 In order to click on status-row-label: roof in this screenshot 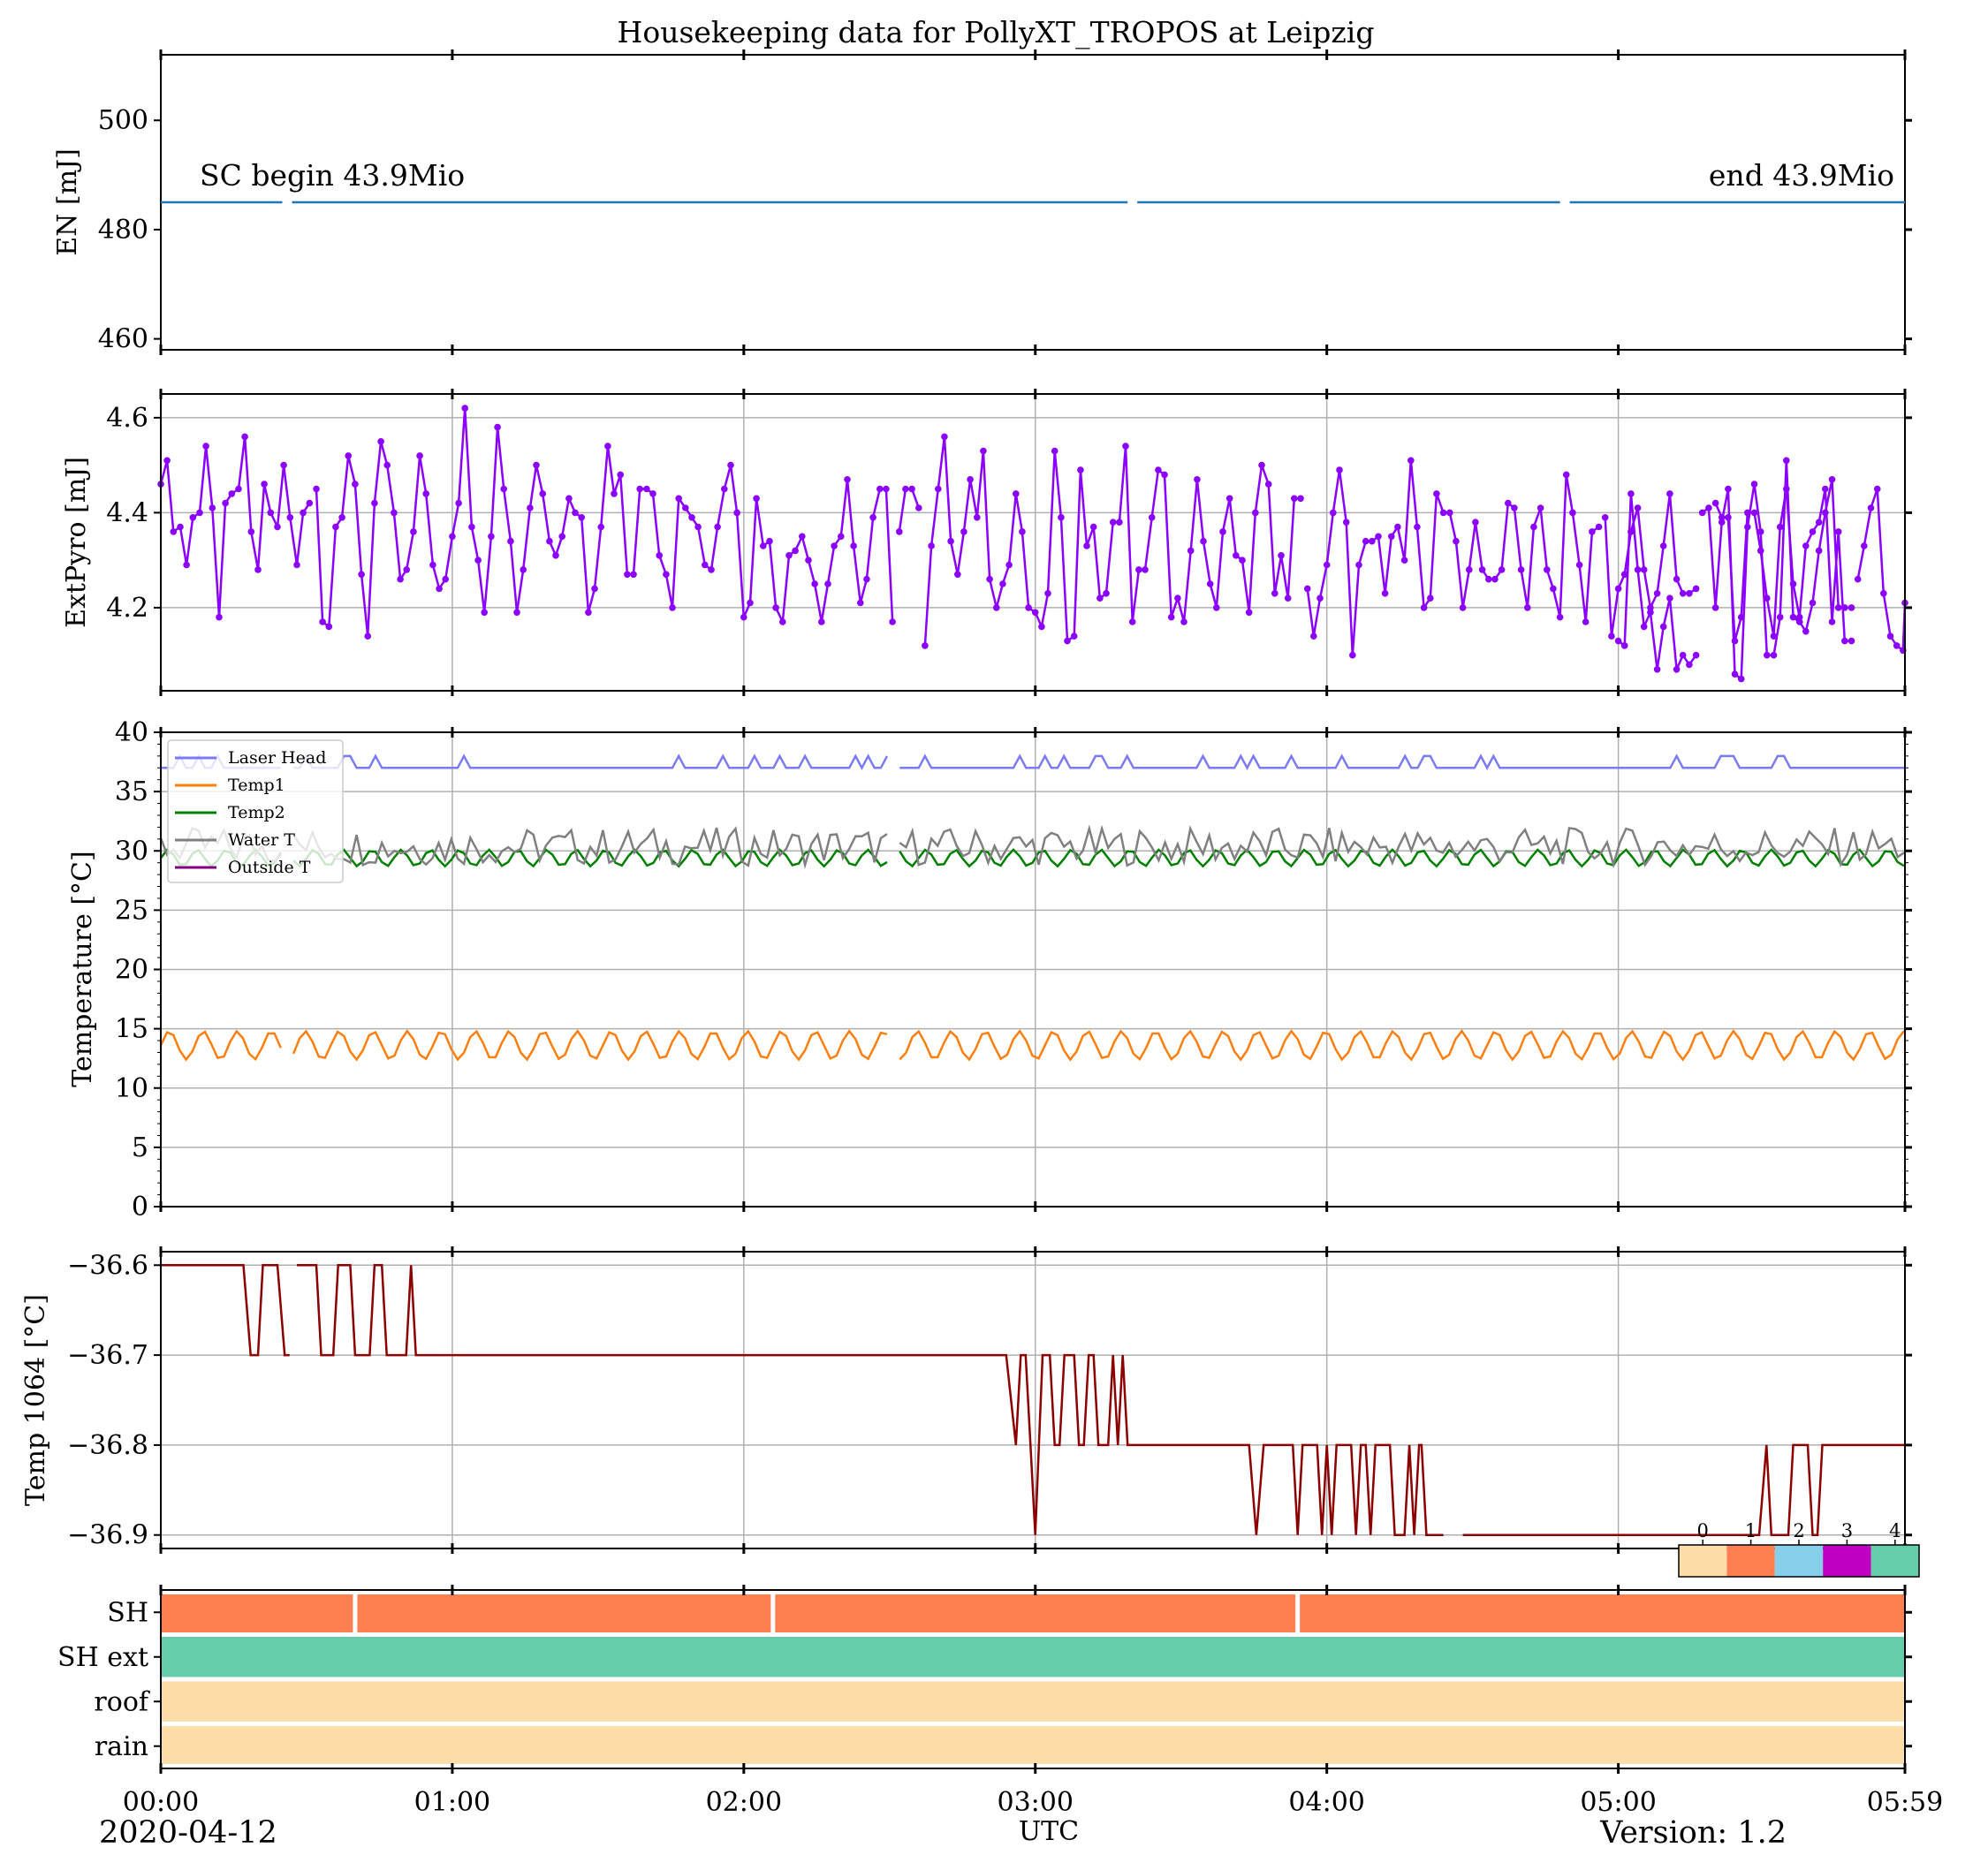, I will do `click(121, 1701)`.